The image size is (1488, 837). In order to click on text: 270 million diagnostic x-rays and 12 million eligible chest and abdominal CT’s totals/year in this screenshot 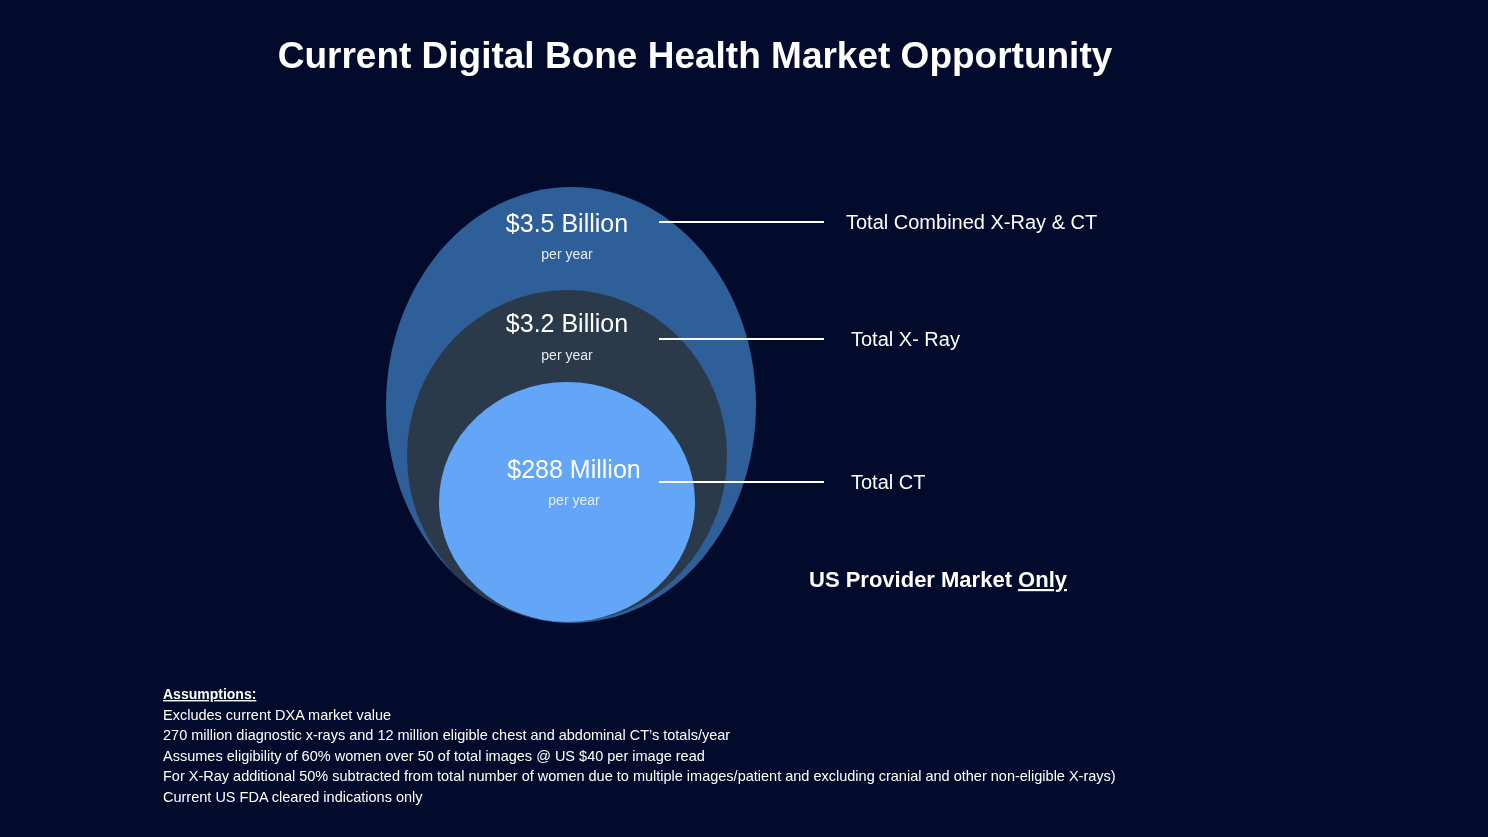, I will do `click(447, 735)`.